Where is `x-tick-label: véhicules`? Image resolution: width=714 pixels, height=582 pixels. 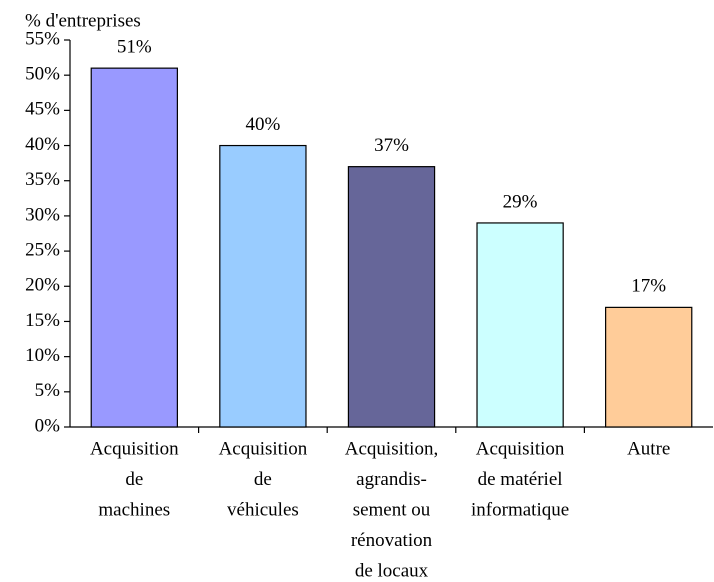 x-tick-label: véhicules is located at coordinates (263, 509).